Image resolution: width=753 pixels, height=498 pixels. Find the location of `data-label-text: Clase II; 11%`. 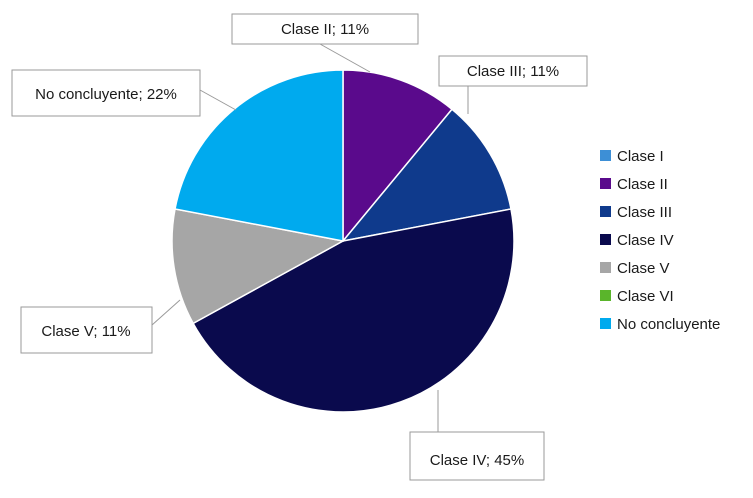

data-label-text: Clase II; 11% is located at coordinates (325, 29).